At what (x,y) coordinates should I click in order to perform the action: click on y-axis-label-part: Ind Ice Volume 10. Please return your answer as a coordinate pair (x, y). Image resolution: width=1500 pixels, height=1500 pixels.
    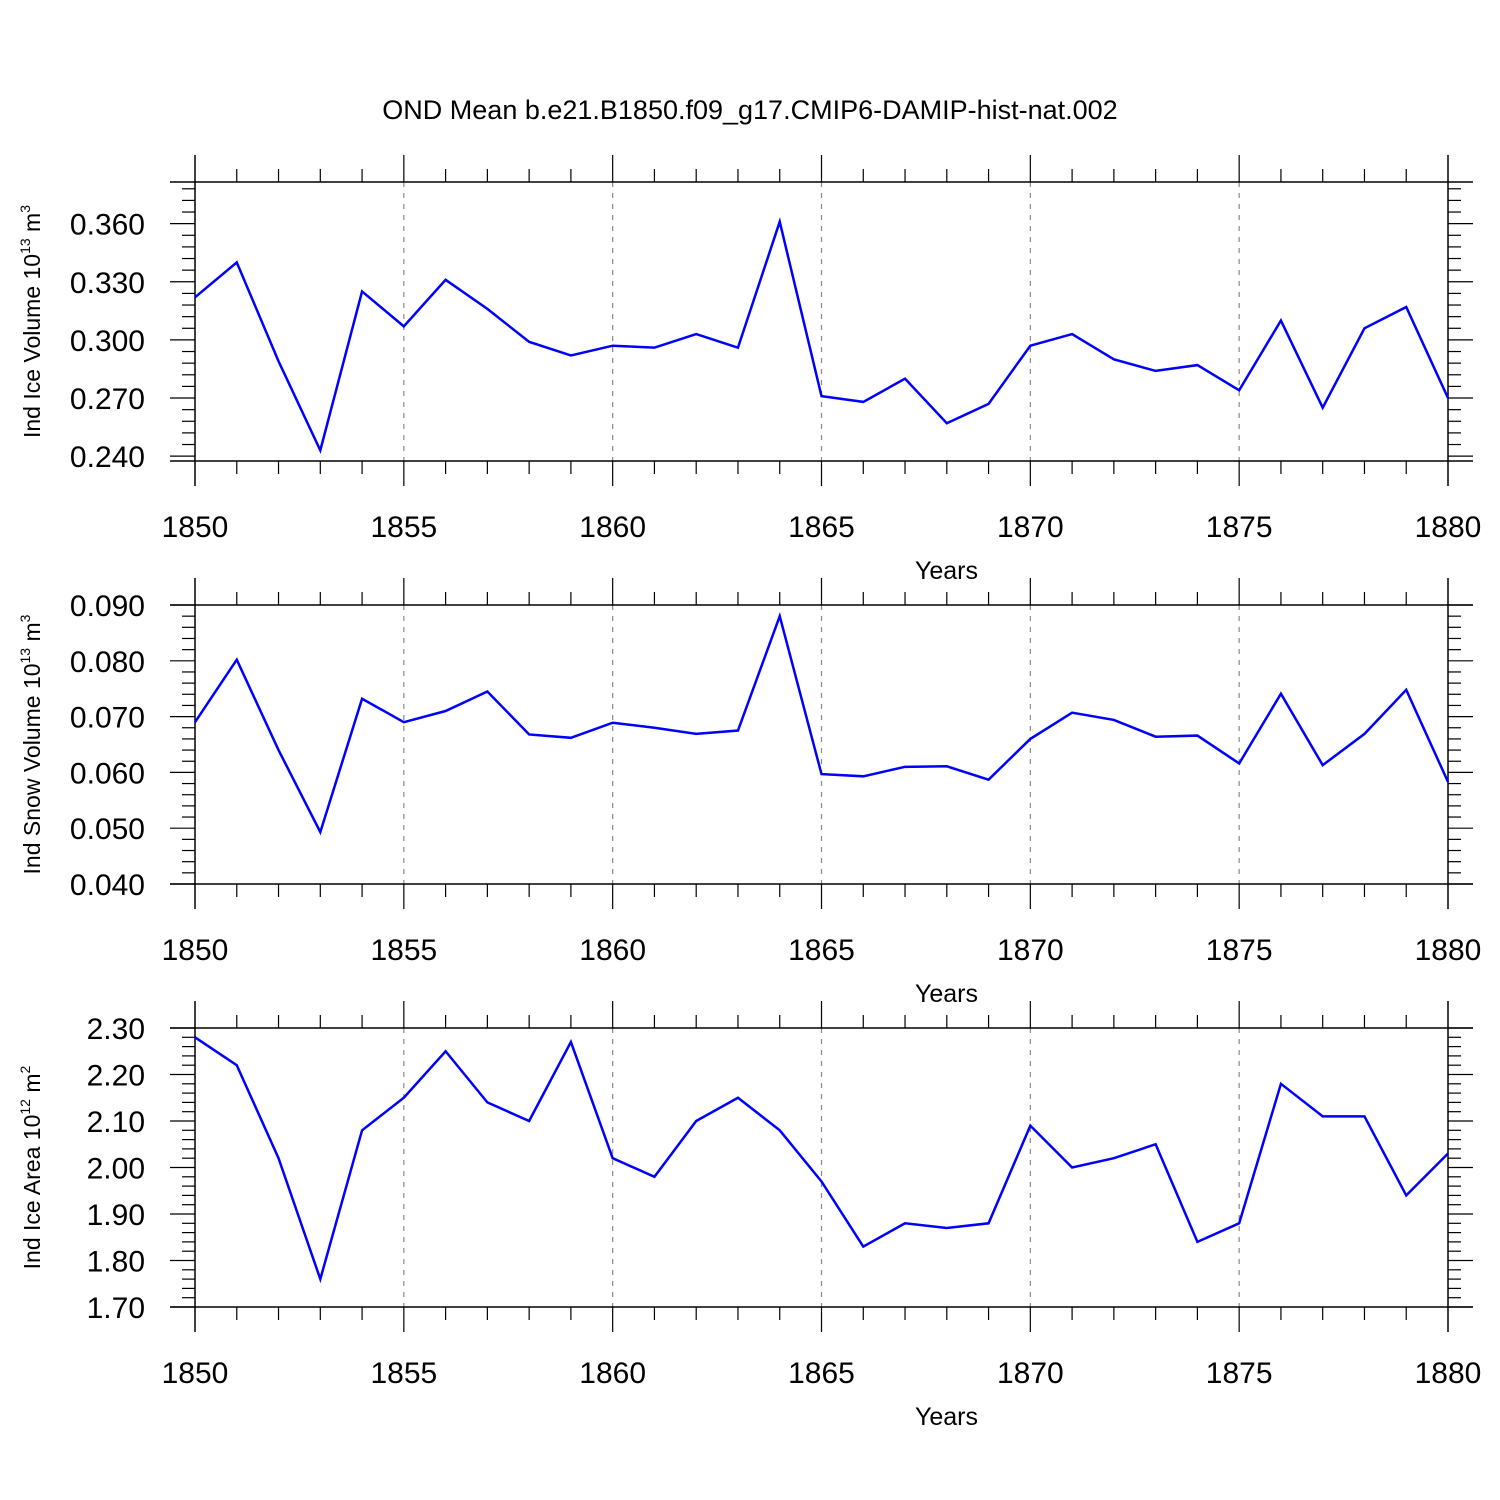
    Looking at the image, I should click on (32, 346).